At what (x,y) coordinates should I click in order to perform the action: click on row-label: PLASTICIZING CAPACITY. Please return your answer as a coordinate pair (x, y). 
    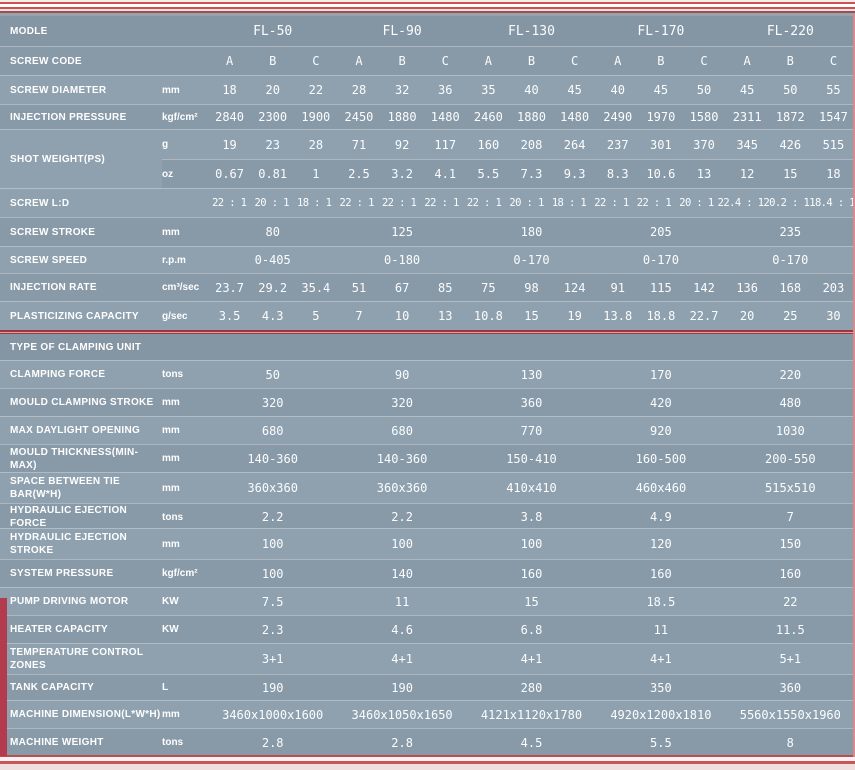
    Looking at the image, I should click on (74, 316).